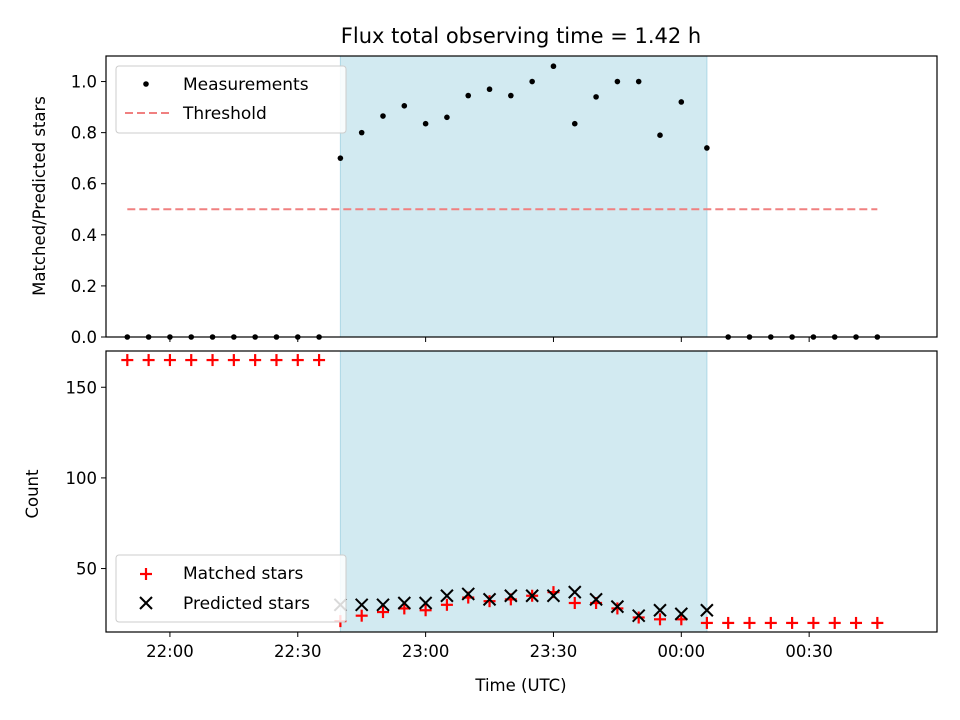 The width and height of the screenshot is (960, 720). Describe the element at coordinates (86, 569) in the screenshot. I see `bottom-y-tick-label: 50` at that location.